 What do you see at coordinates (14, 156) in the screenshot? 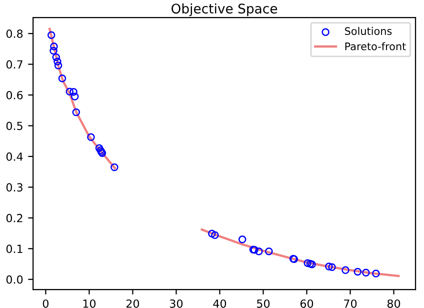
I see `y-tick-label: 0.4` at bounding box center [14, 156].